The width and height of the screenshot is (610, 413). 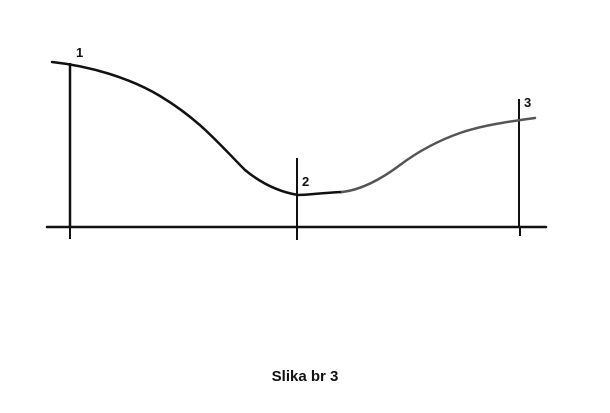 I want to click on point-label-3: 3, so click(x=527, y=102).